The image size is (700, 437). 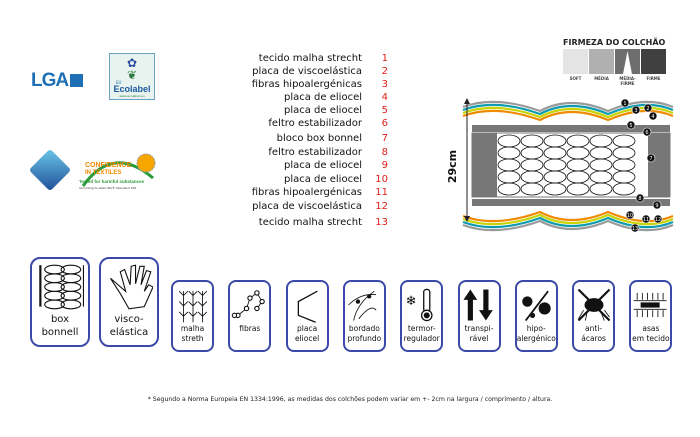 I want to click on feature-plate: placa eliocel, so click(x=307, y=316).